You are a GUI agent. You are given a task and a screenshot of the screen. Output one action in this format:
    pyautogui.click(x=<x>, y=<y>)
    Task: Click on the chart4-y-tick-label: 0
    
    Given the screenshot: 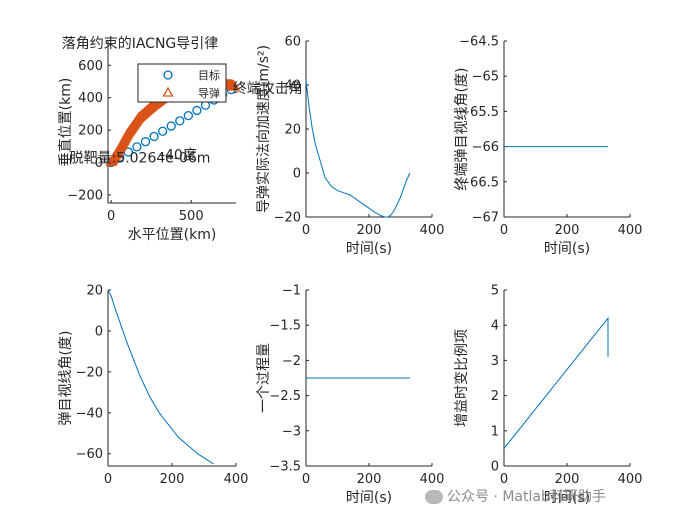 What is the action you would take?
    pyautogui.click(x=99, y=331)
    